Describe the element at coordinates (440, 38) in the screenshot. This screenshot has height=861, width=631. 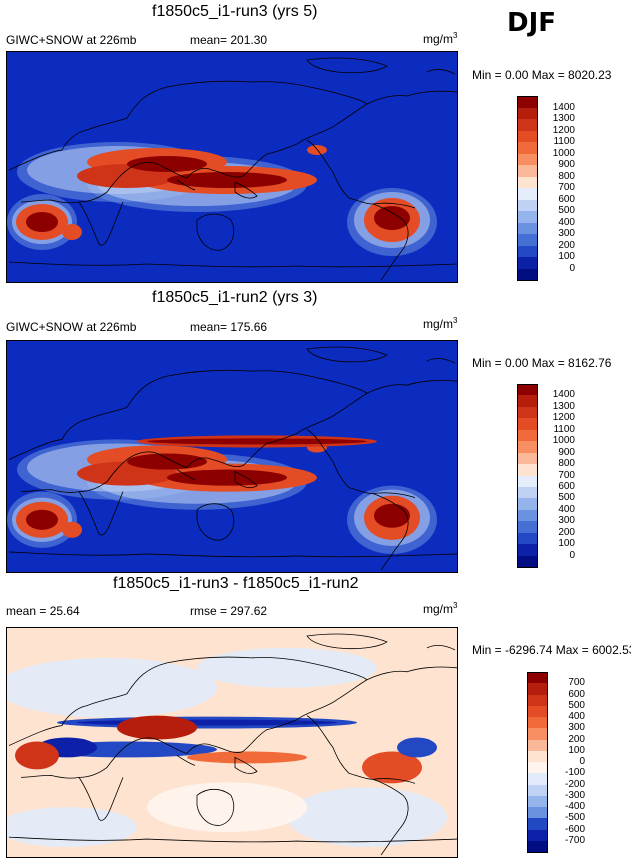
I see `panel-1-units: mg/m3` at that location.